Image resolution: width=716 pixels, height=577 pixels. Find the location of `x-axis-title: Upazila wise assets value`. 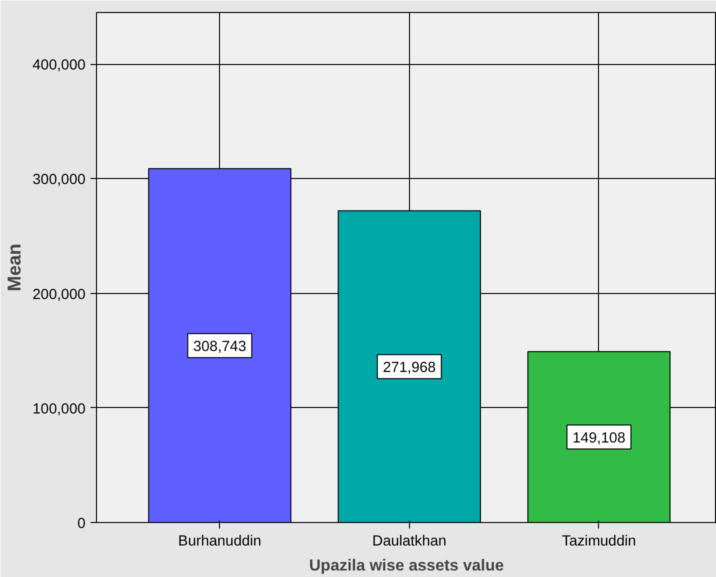

x-axis-title: Upazila wise assets value is located at coordinates (406, 566).